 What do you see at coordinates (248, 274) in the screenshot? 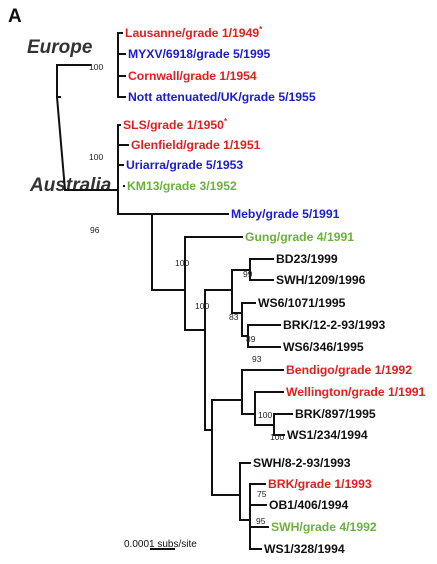
I see `bootstrap-value: 99` at bounding box center [248, 274].